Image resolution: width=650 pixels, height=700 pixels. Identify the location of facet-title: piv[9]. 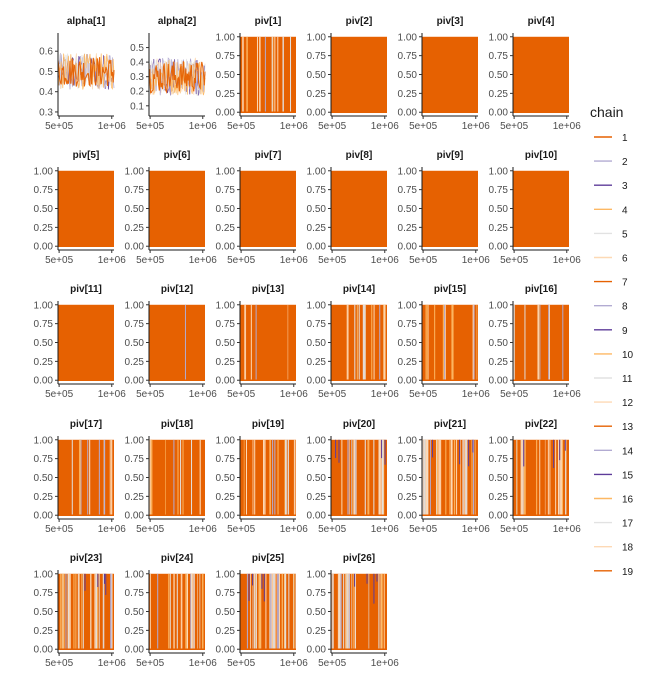
(450, 155).